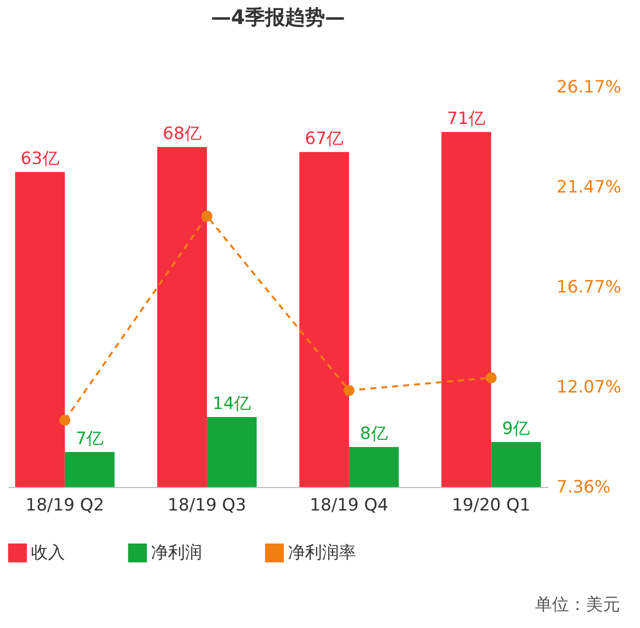 This screenshot has width=640, height=628. I want to click on y2-tick-label: 7.36%, so click(583, 488).